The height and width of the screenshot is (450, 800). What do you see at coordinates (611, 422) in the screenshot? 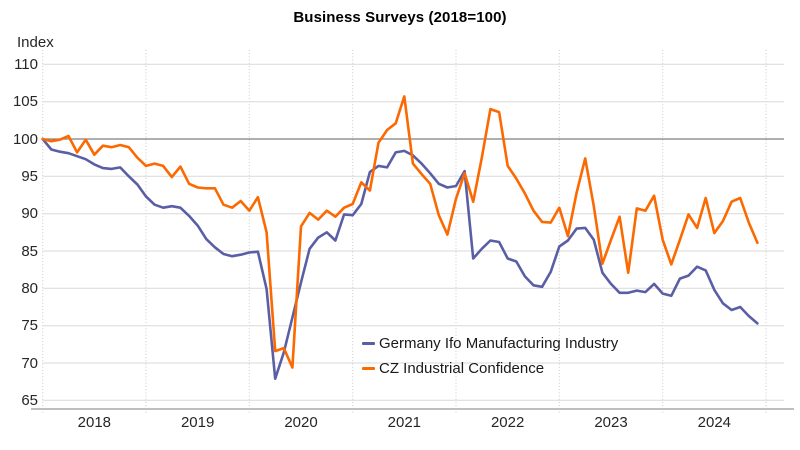
I see `x-year-label: 2023` at bounding box center [611, 422].